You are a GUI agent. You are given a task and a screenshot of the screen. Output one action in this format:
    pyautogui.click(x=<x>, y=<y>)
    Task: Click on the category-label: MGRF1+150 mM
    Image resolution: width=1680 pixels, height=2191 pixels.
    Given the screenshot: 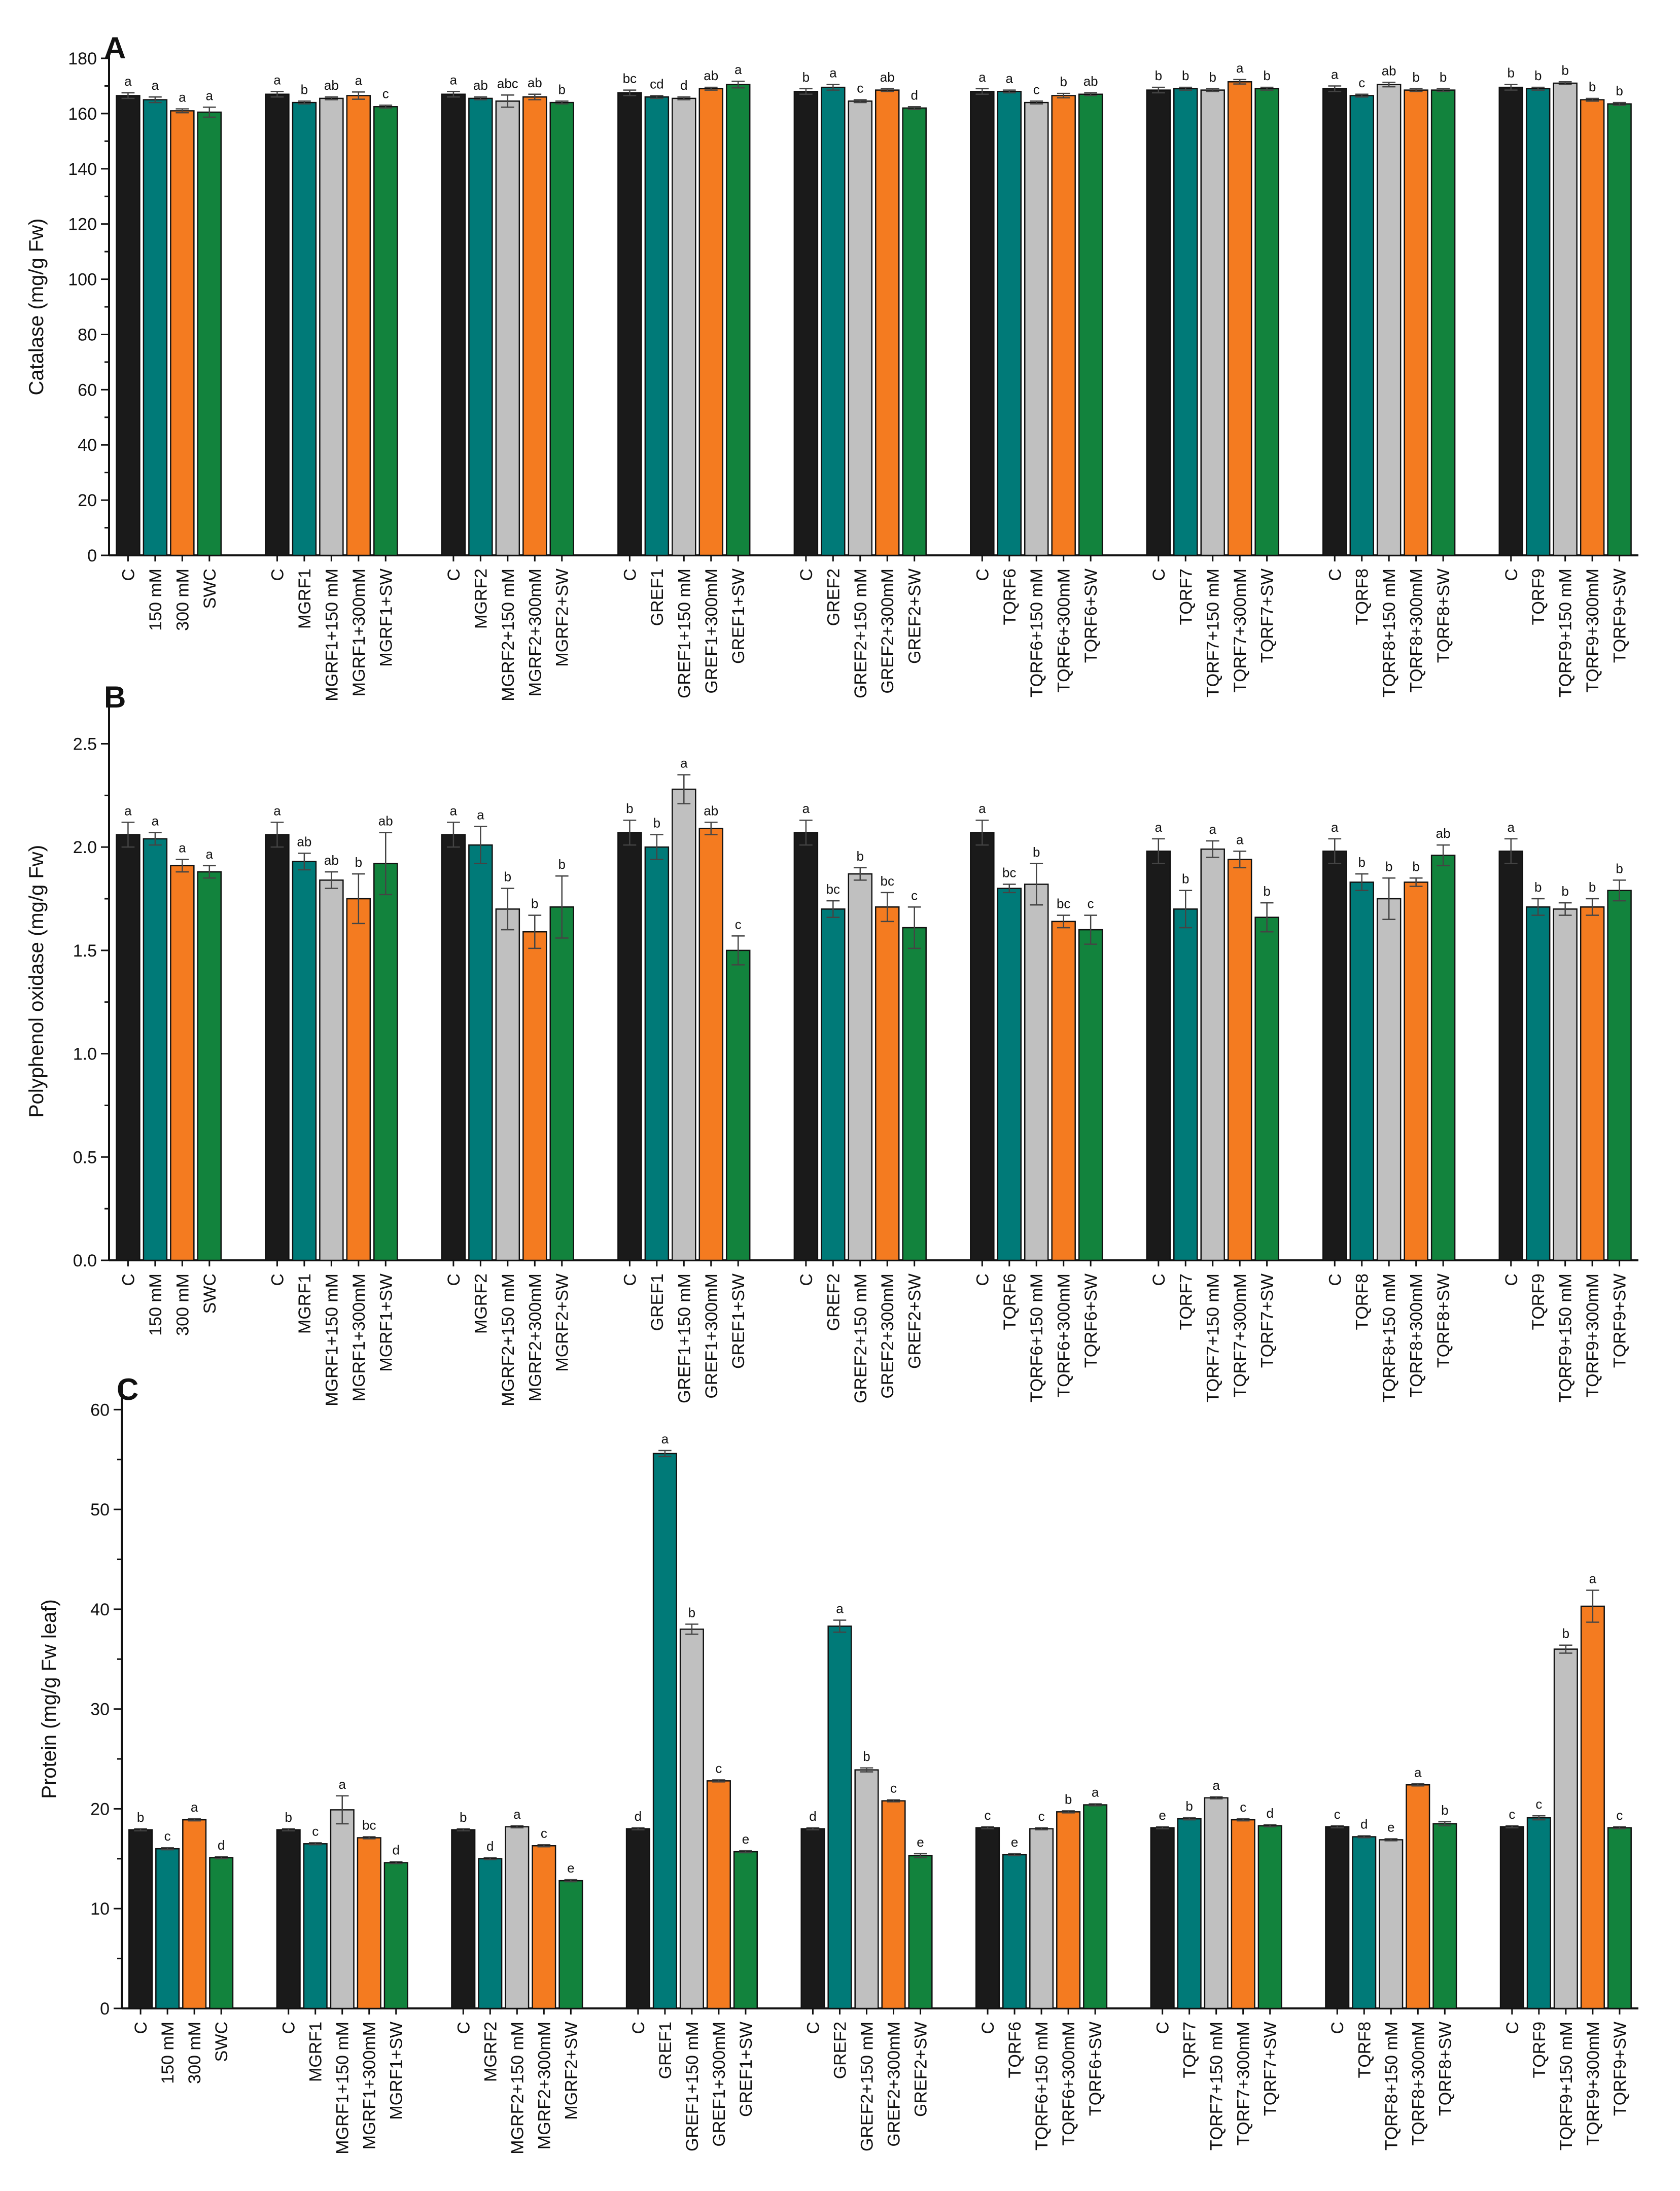 What is the action you would take?
    pyautogui.click(x=332, y=1340)
    